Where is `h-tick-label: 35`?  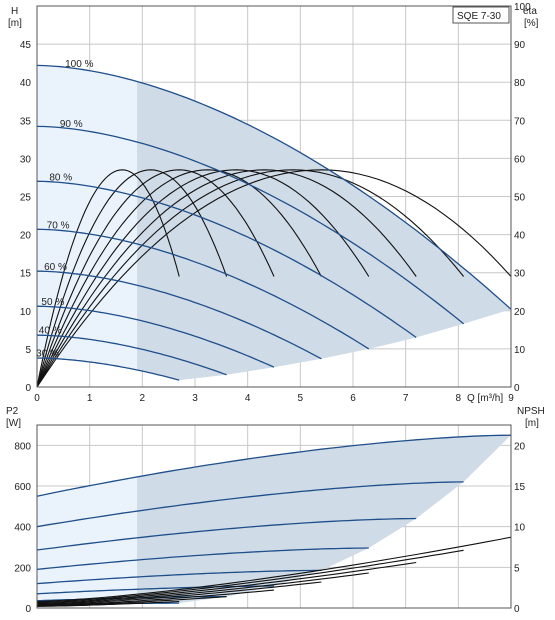
h-tick-label: 35 is located at coordinates (26, 121).